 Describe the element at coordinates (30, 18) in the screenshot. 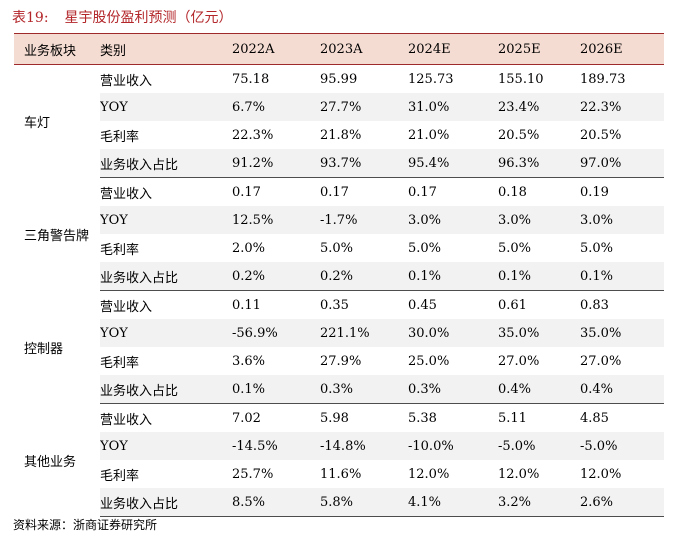

I see `table-number: 表19:` at that location.